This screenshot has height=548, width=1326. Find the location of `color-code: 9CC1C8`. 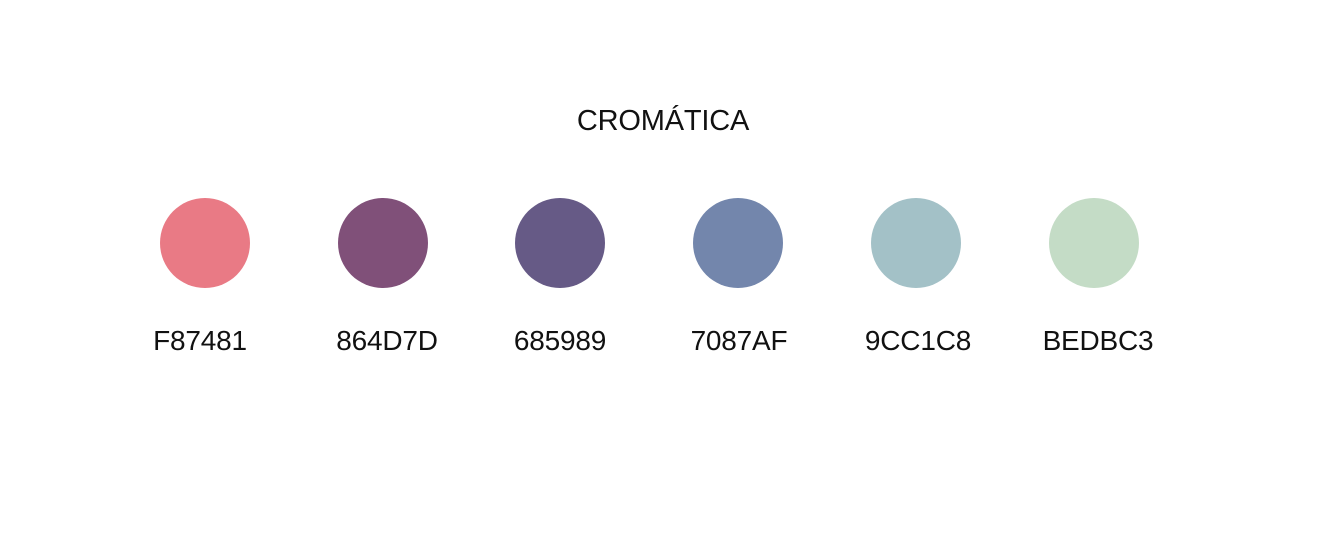

color-code: 9CC1C8 is located at coordinates (918, 340).